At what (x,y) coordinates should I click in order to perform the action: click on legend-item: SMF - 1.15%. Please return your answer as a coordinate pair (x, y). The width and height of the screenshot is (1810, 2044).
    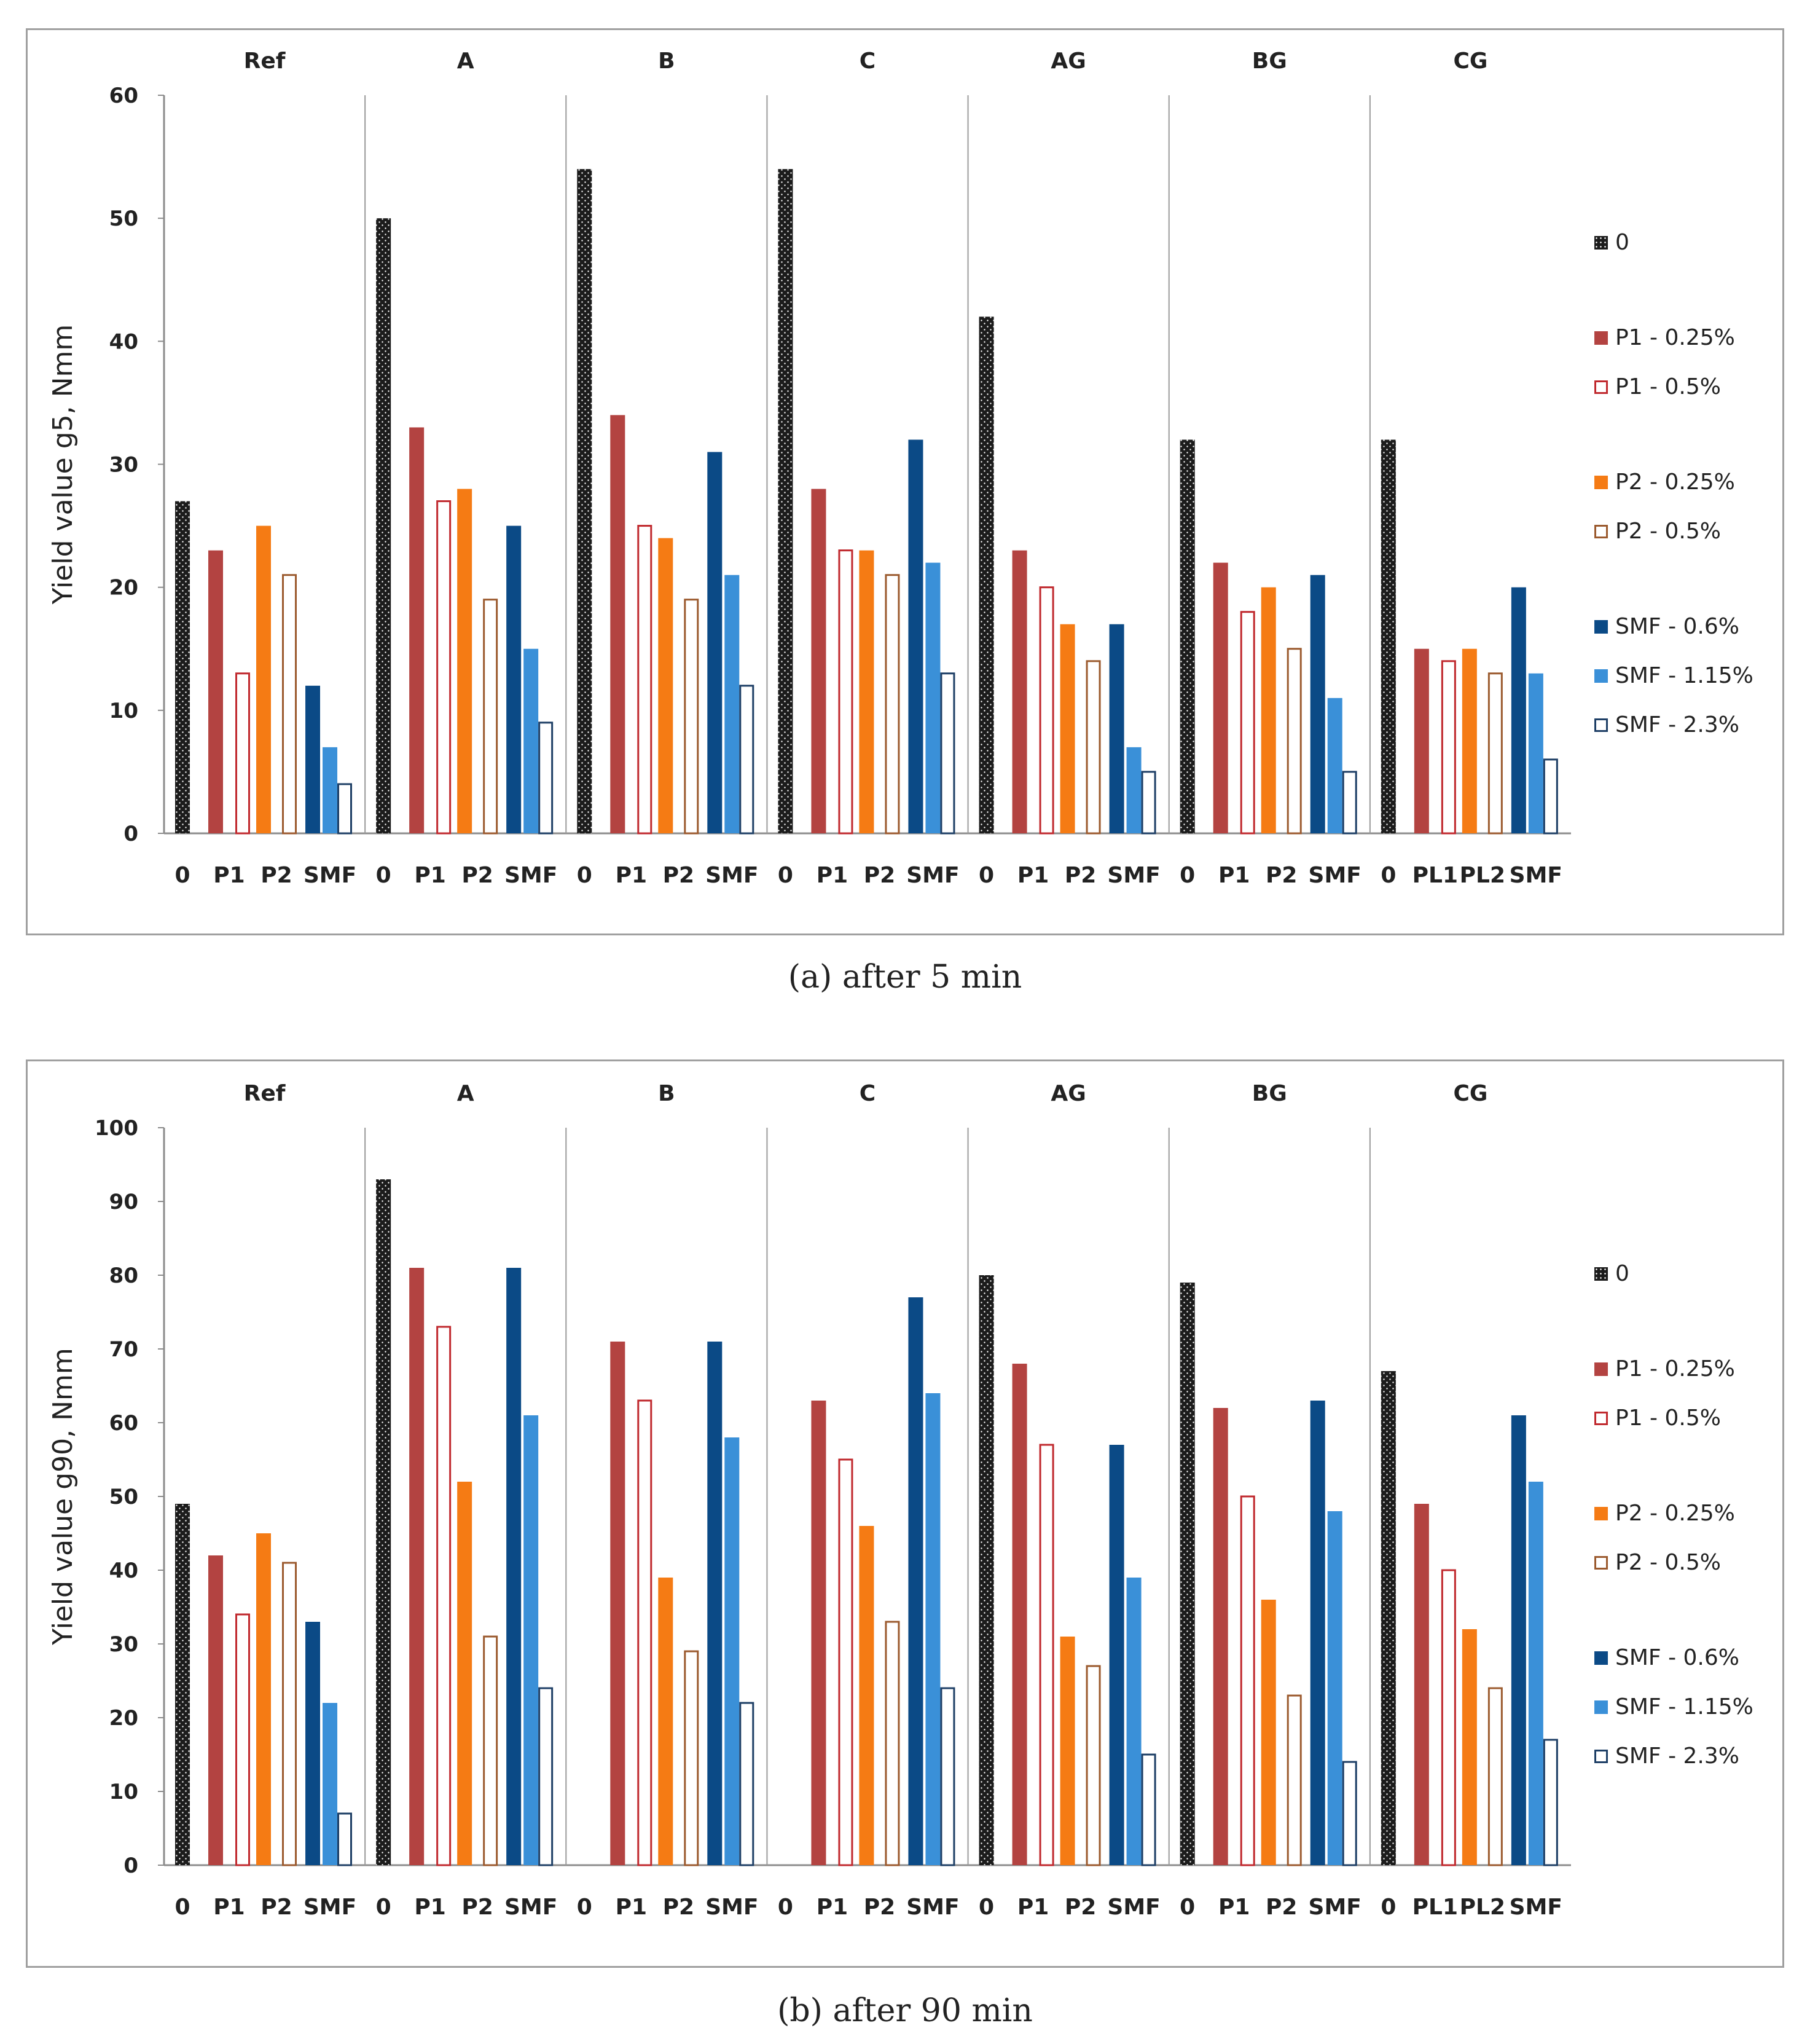
    Looking at the image, I should click on (1673, 675).